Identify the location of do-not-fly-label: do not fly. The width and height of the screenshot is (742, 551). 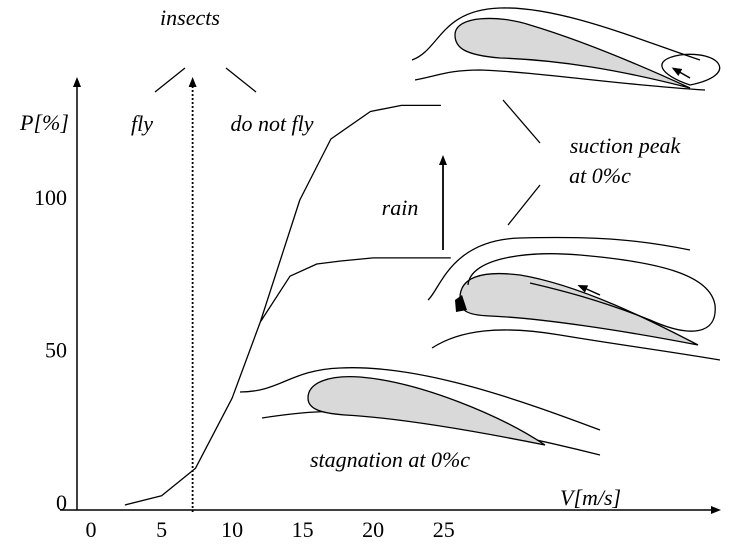
(271, 123).